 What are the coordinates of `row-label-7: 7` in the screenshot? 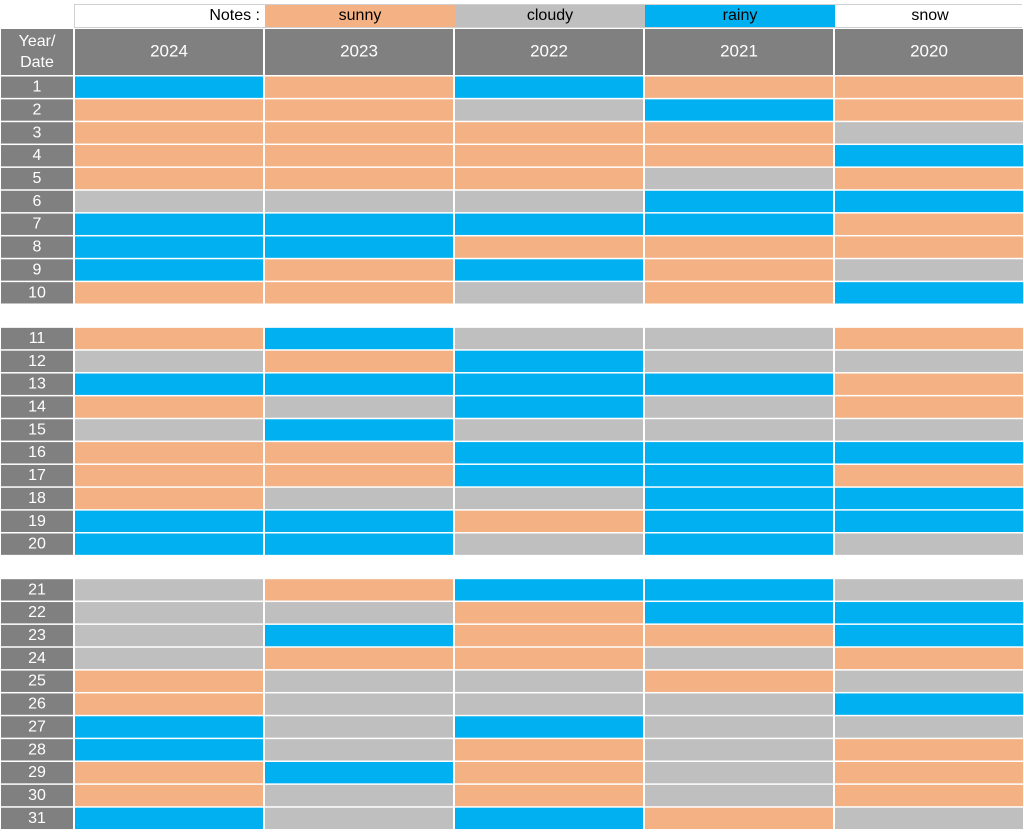 It's located at (37, 224).